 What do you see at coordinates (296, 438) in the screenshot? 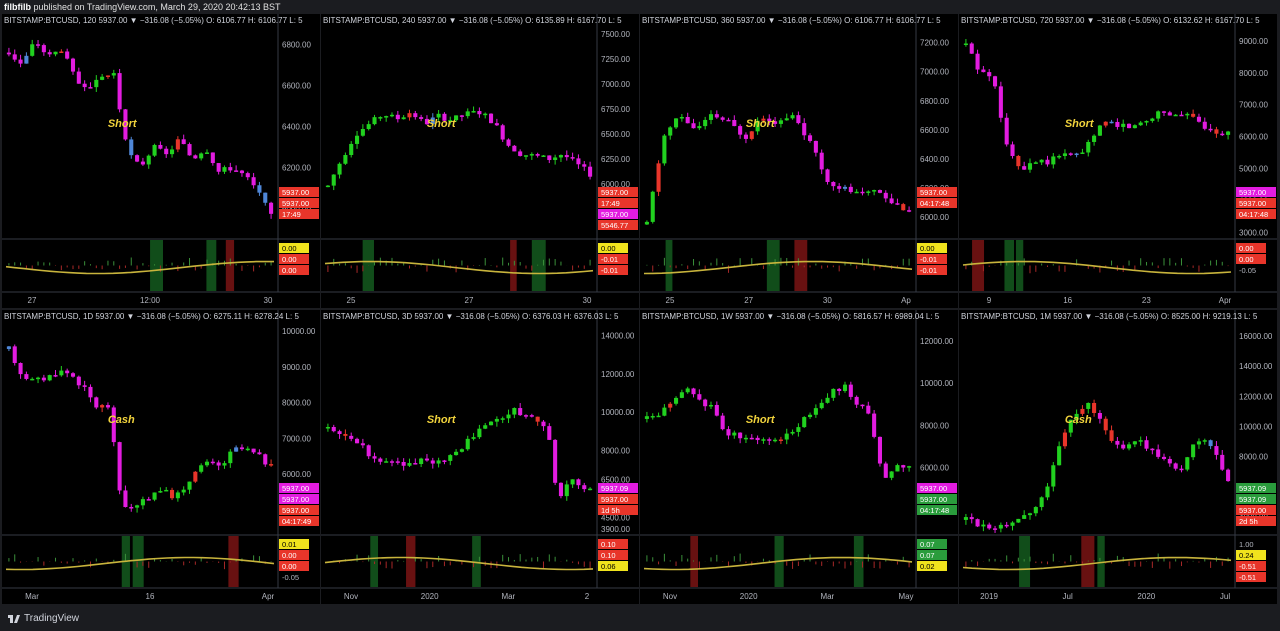
I see `y-tick-label: 7000.00` at bounding box center [296, 438].